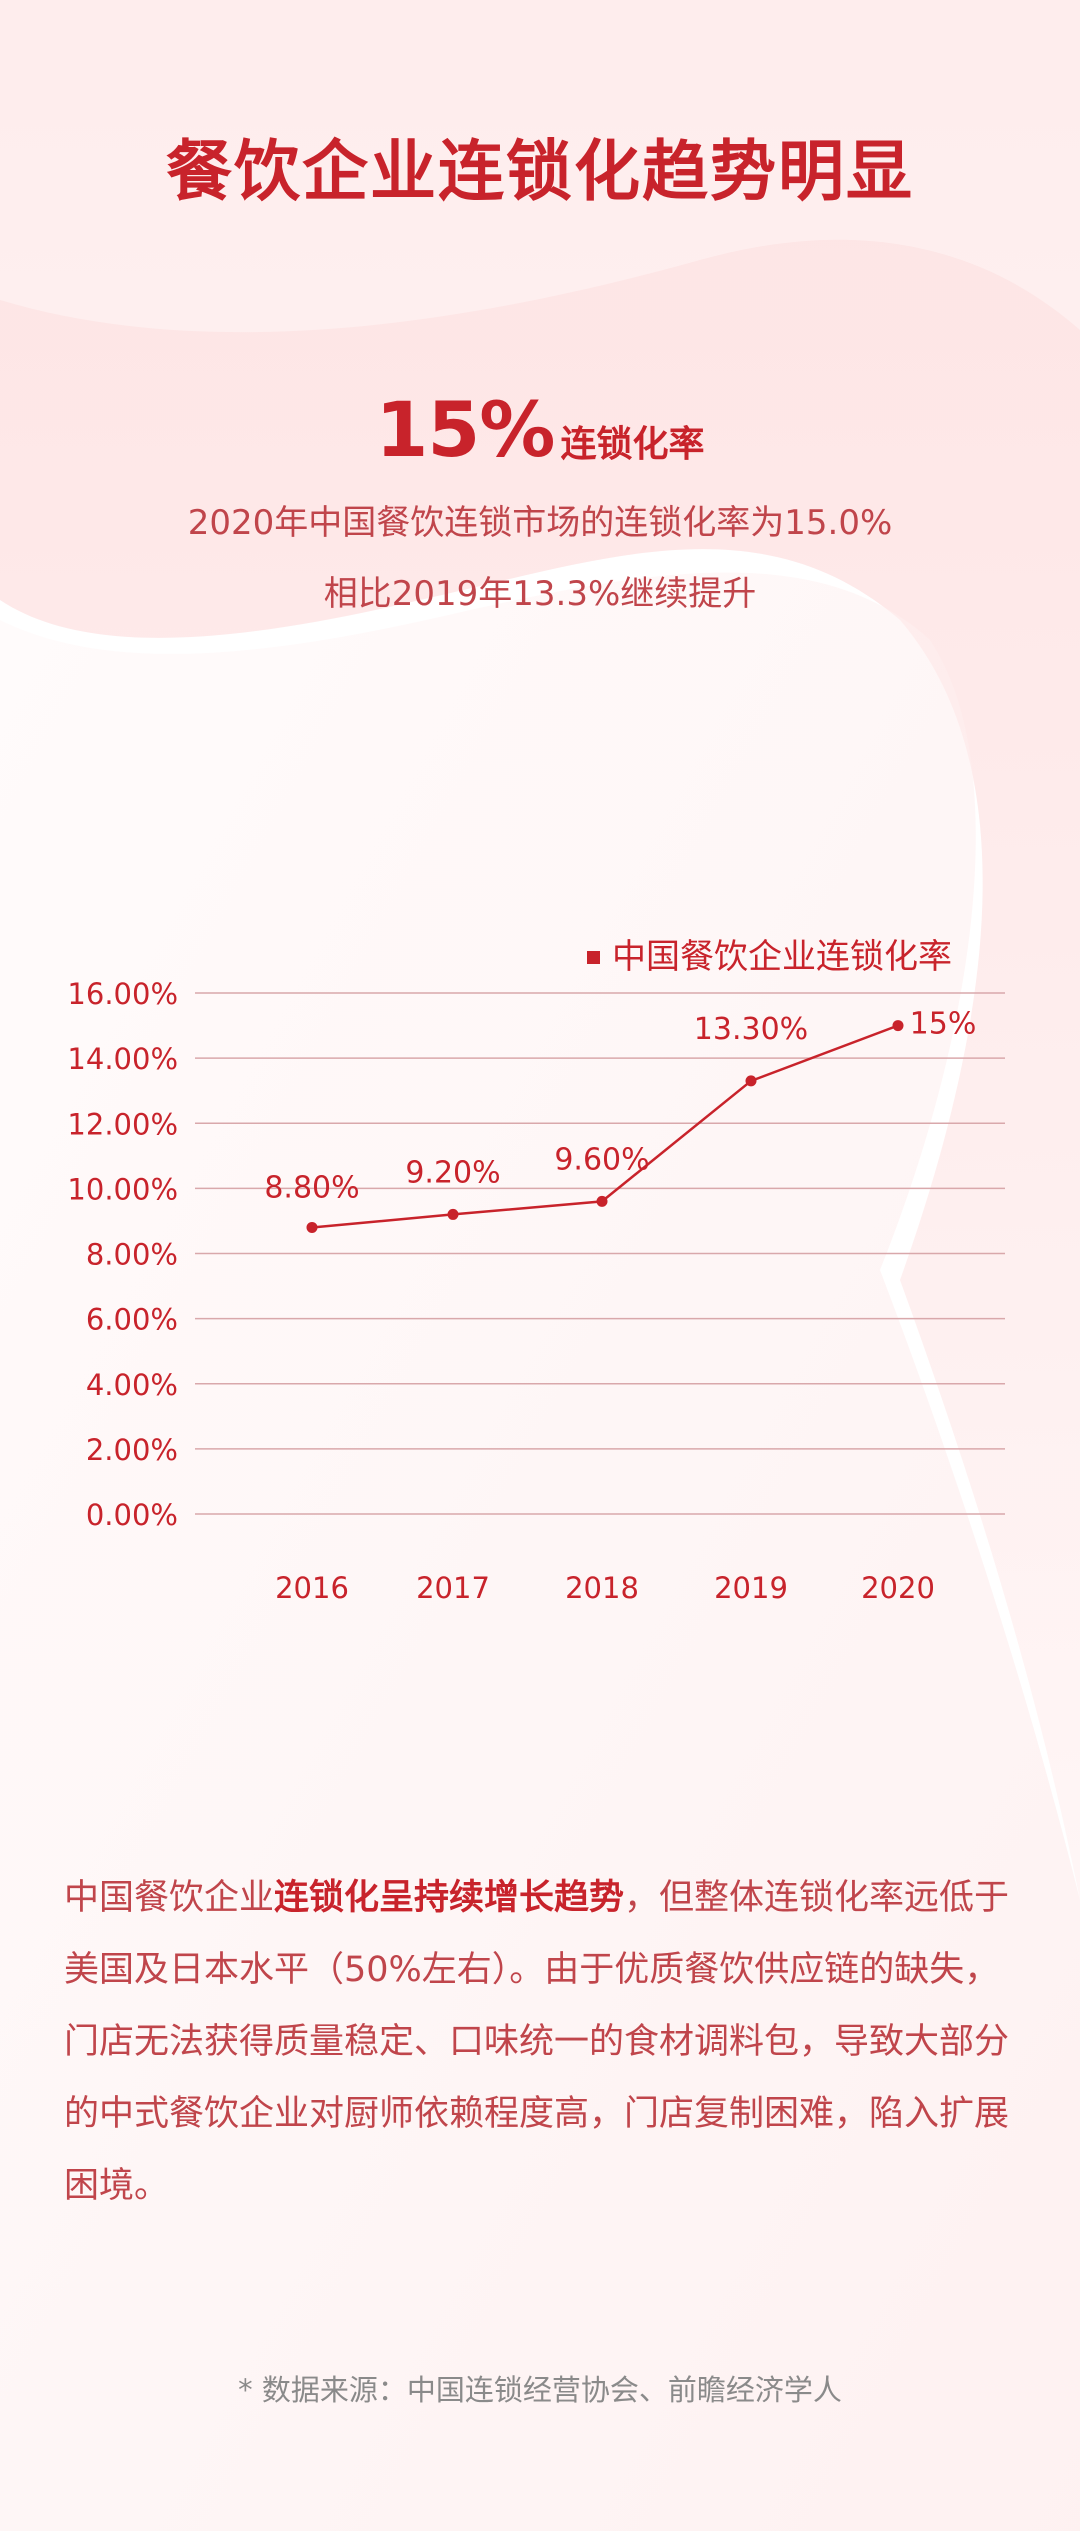 This screenshot has height=2531, width=1080. I want to click on legend-swatch, so click(593, 957).